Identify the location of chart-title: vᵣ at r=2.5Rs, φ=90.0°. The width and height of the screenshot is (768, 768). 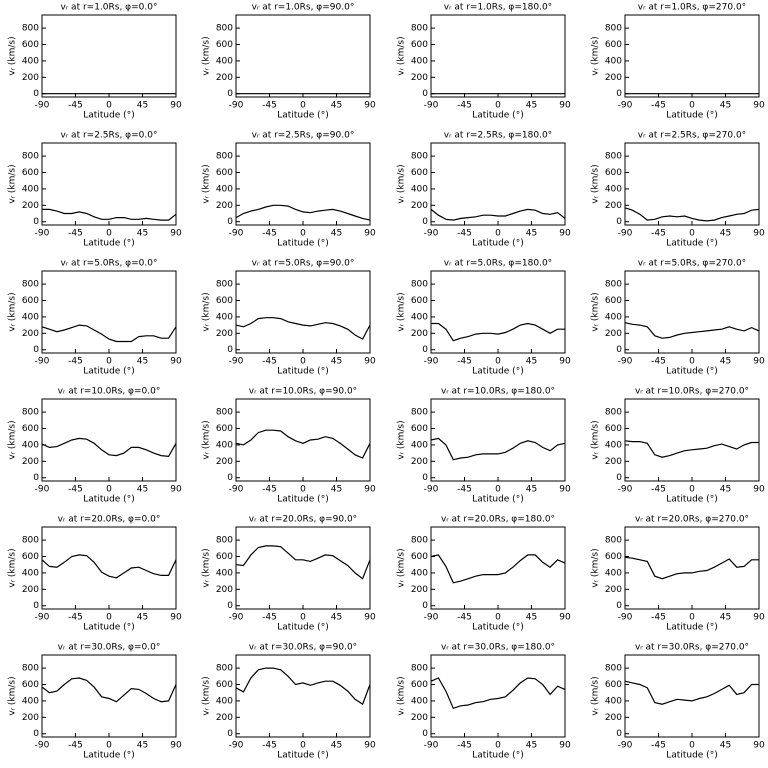
(303, 136).